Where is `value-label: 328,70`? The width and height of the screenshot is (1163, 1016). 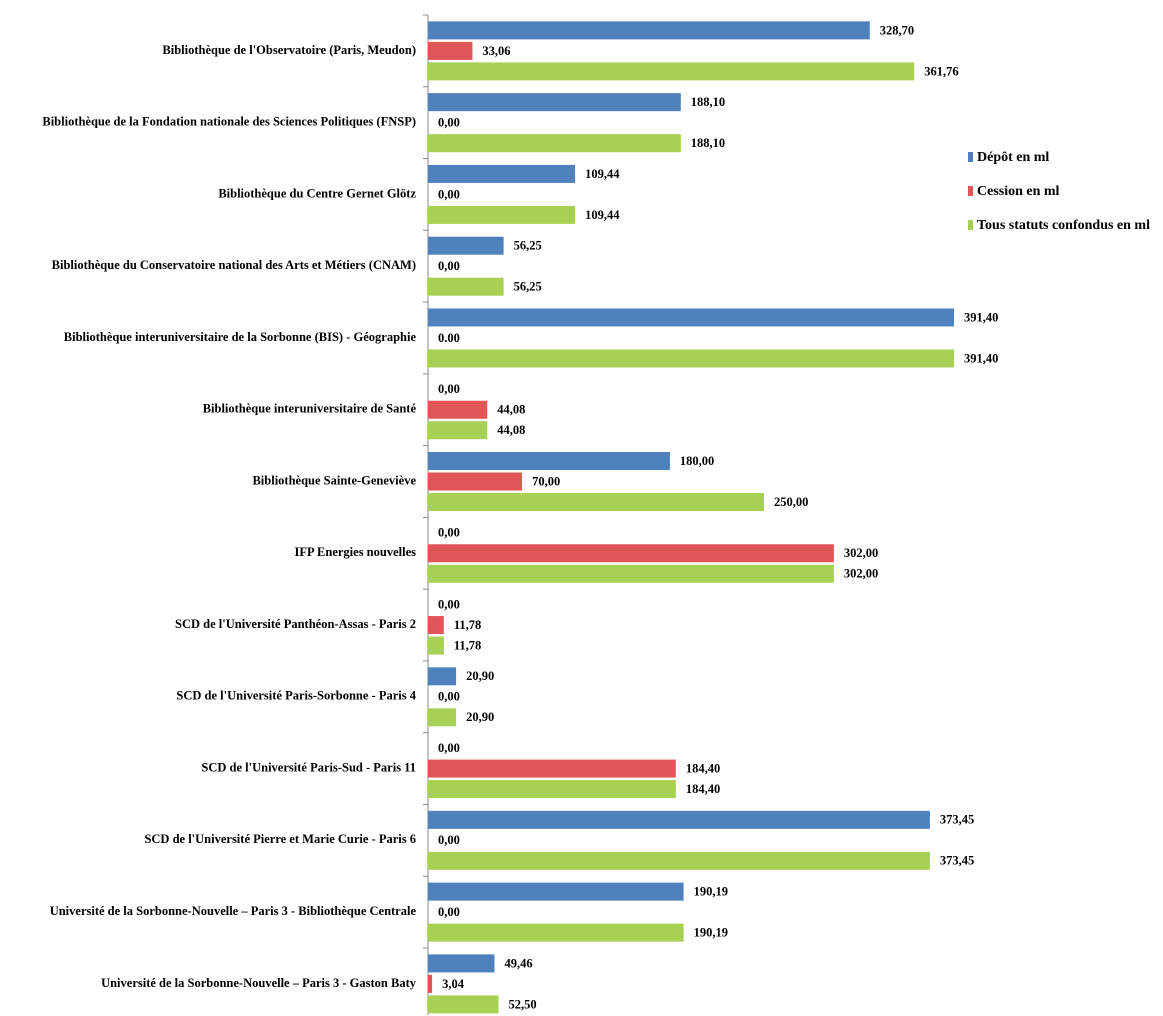 value-label: 328,70 is located at coordinates (897, 30).